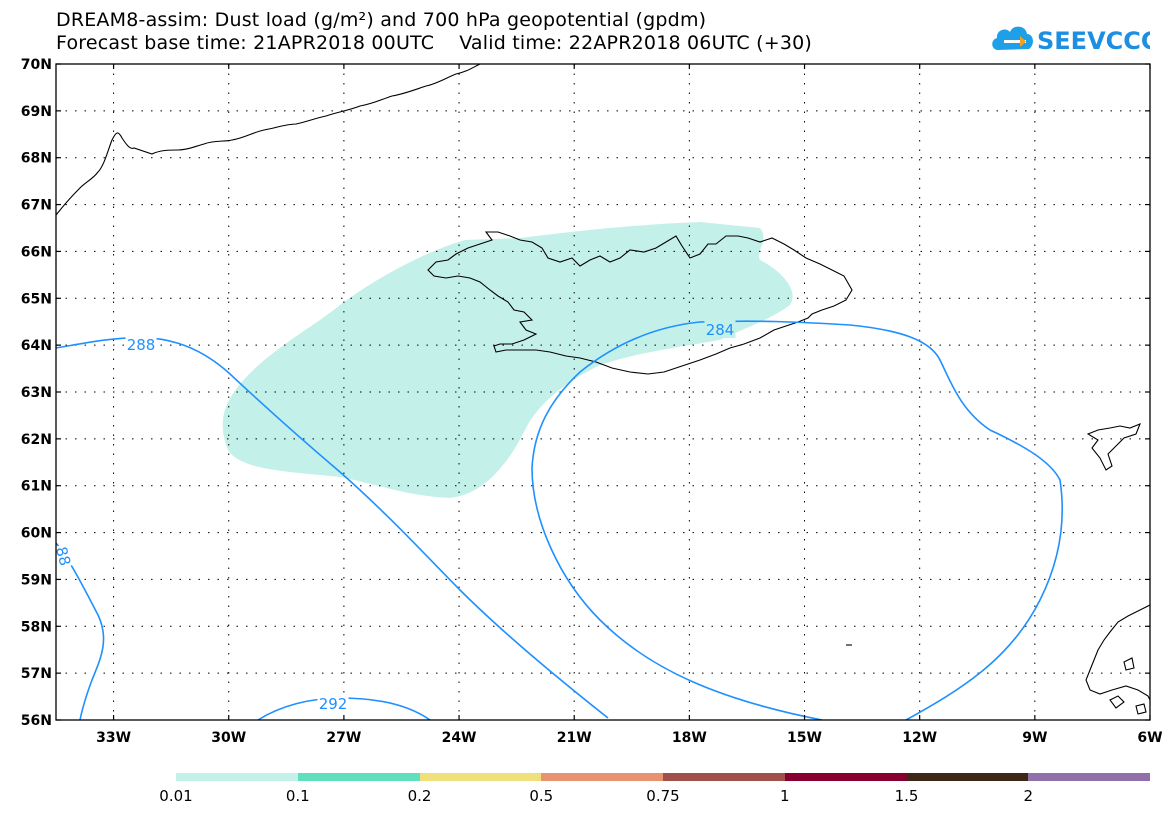  Describe the element at coordinates (541, 796) in the screenshot. I see `colorbar-label: 0.5` at that location.